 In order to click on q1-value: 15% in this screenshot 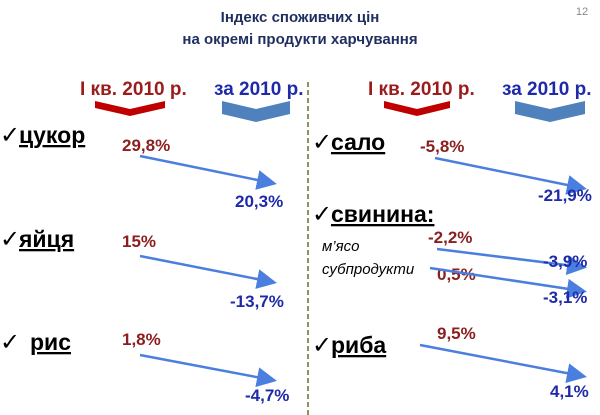, I will do `click(139, 241)`.